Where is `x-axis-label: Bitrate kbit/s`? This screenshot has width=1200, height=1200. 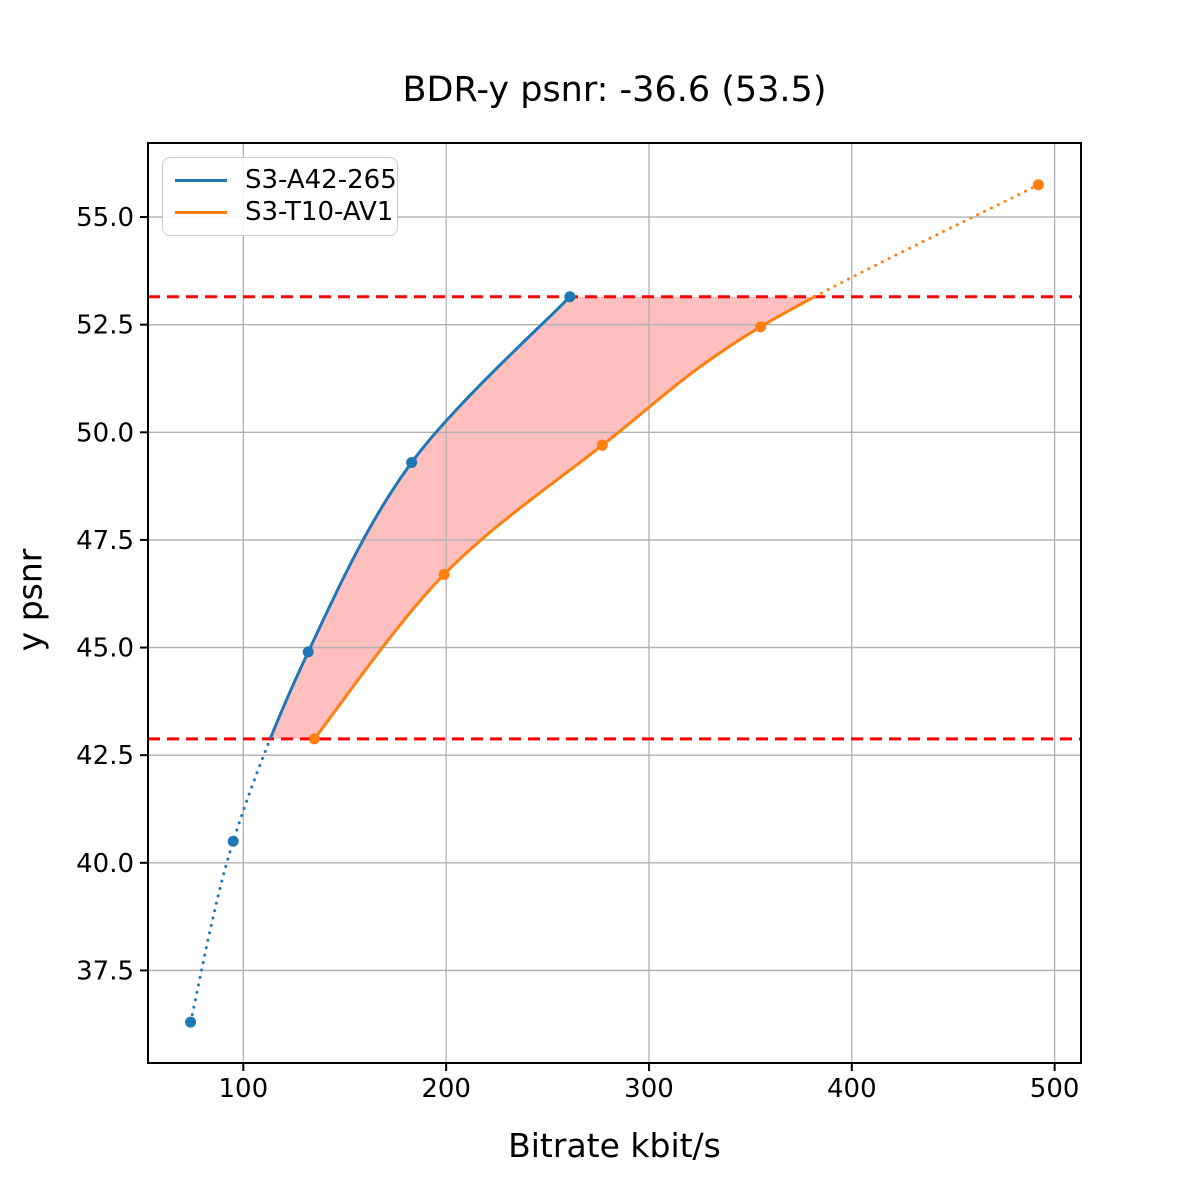 x-axis-label: Bitrate kbit/s is located at coordinates (614, 1145).